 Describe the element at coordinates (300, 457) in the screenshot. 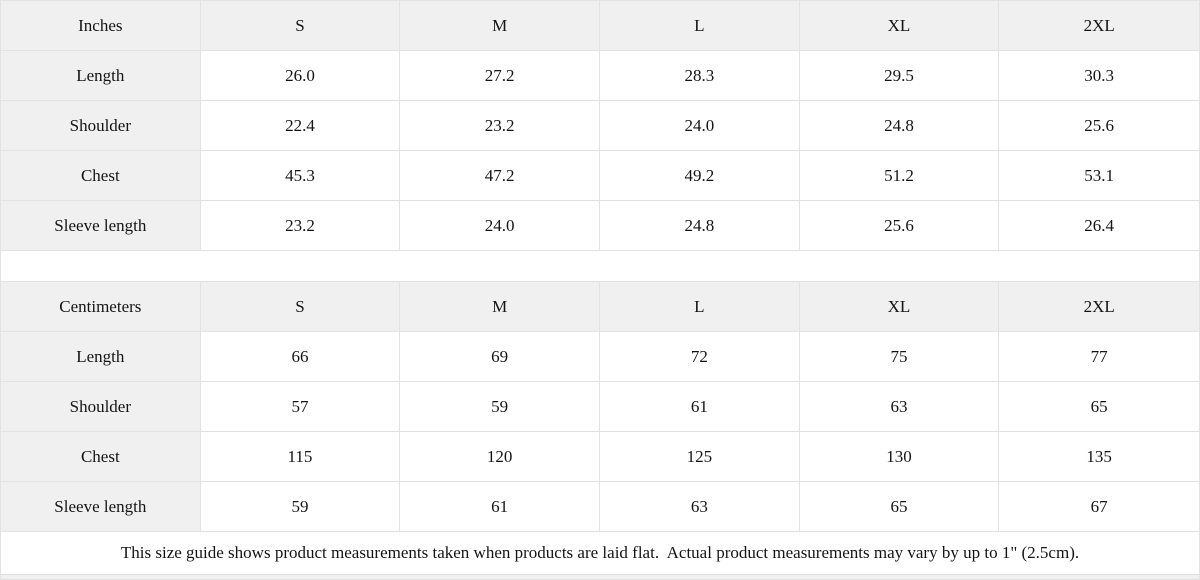

I see `value-cell: 115` at that location.